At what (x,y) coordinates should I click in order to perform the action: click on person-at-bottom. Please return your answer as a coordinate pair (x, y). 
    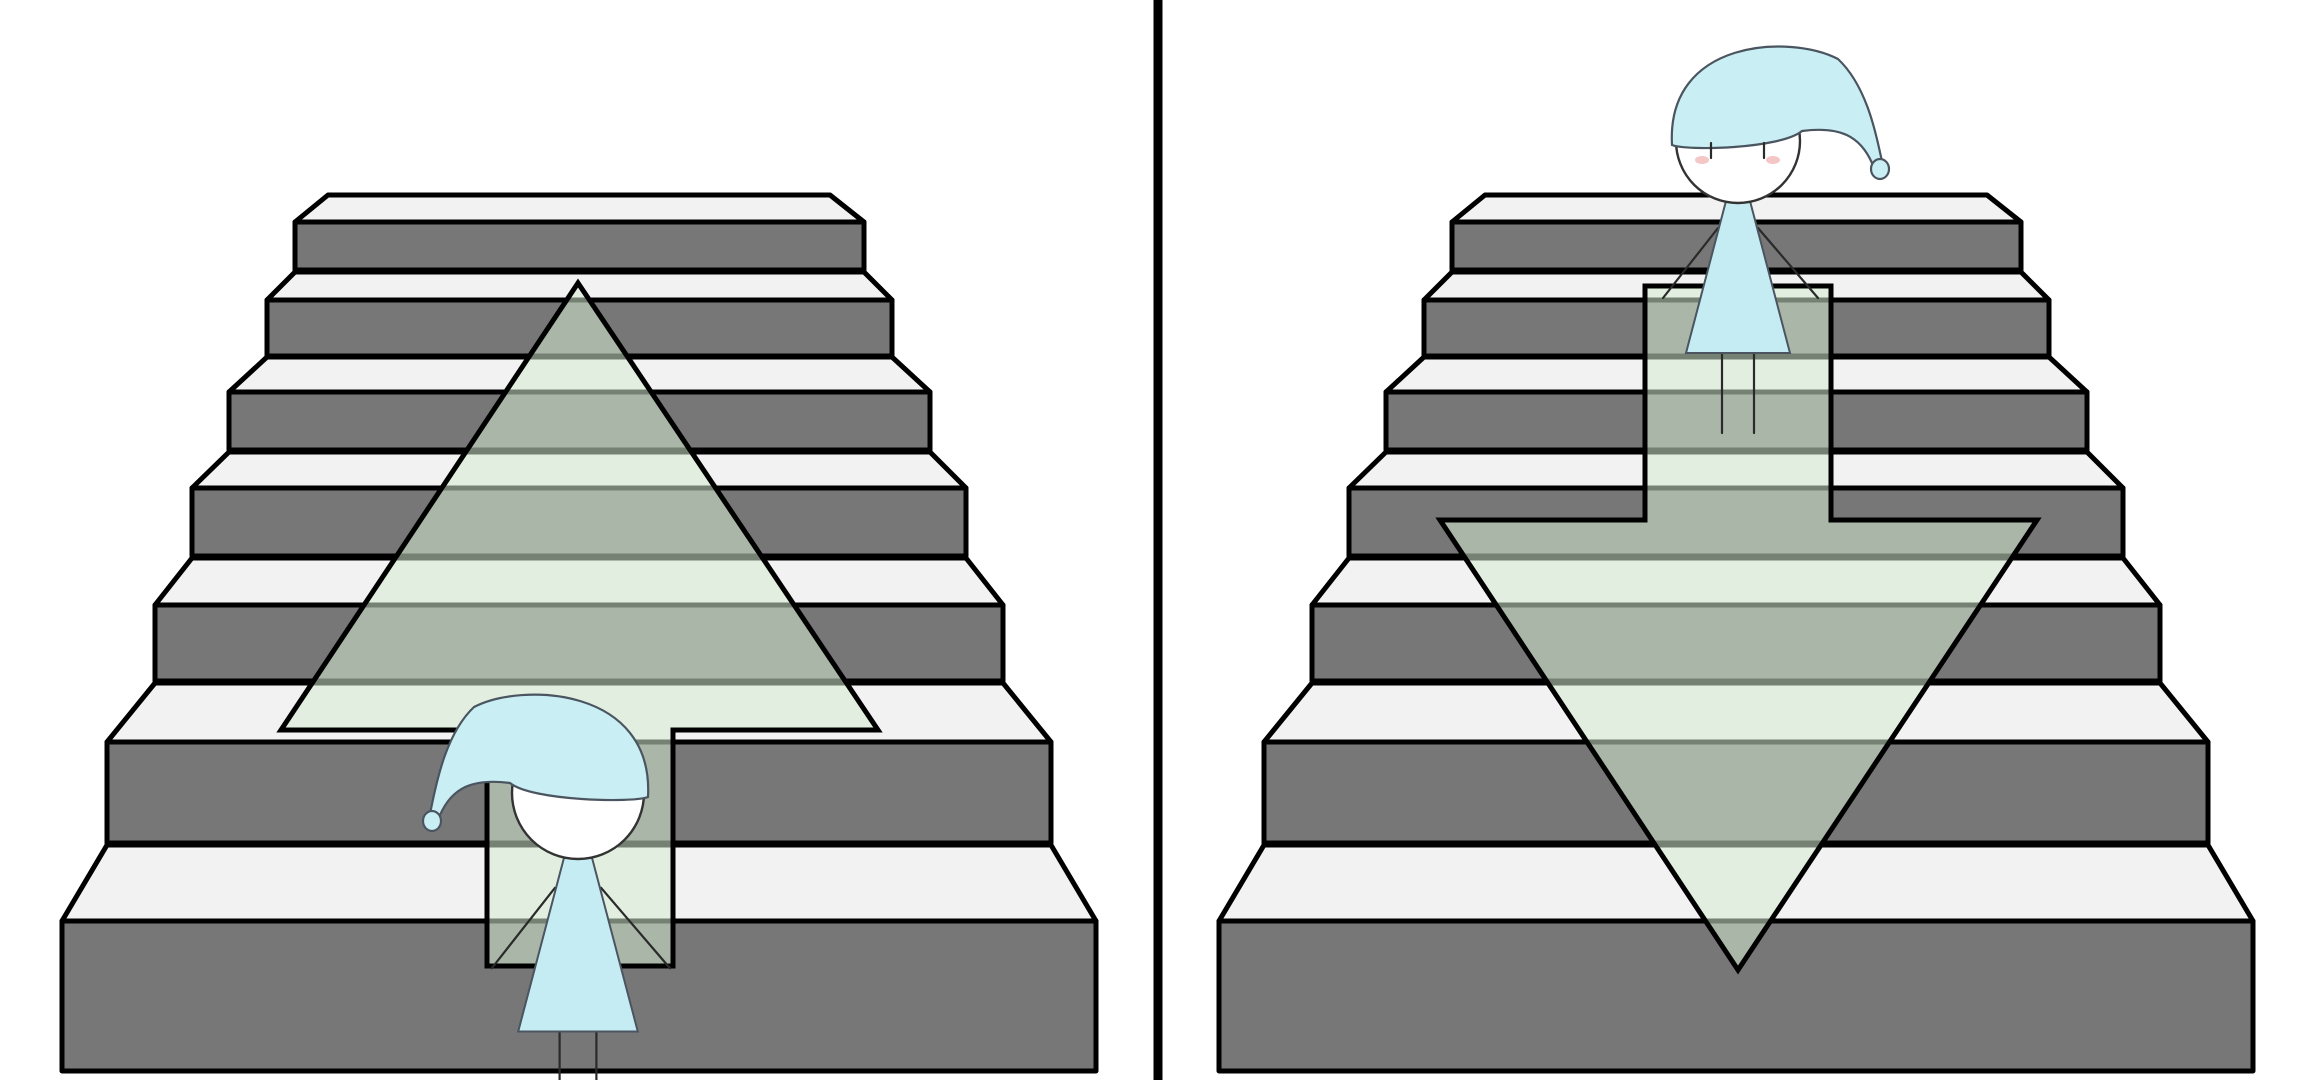
    Looking at the image, I should click on (546, 886).